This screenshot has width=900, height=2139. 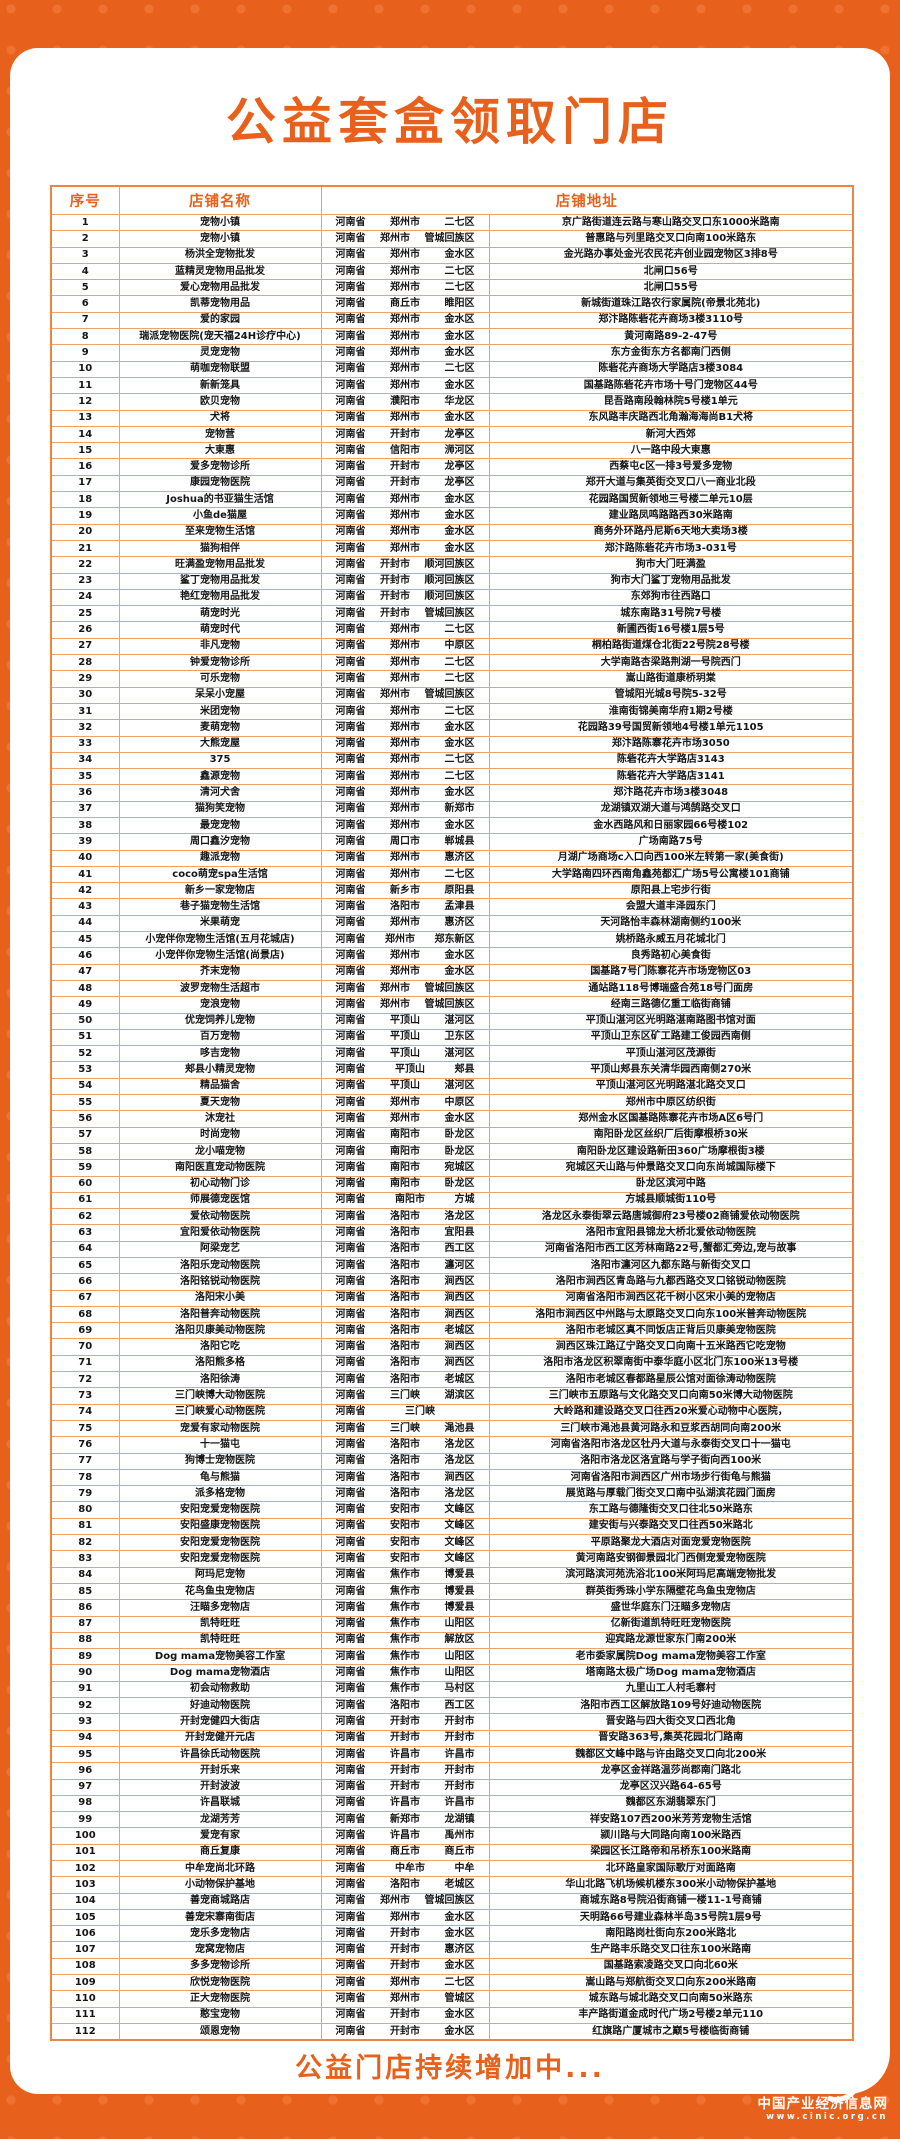 I want to click on cell-store-name: 三门峡博大动物医院, so click(x=220, y=1396).